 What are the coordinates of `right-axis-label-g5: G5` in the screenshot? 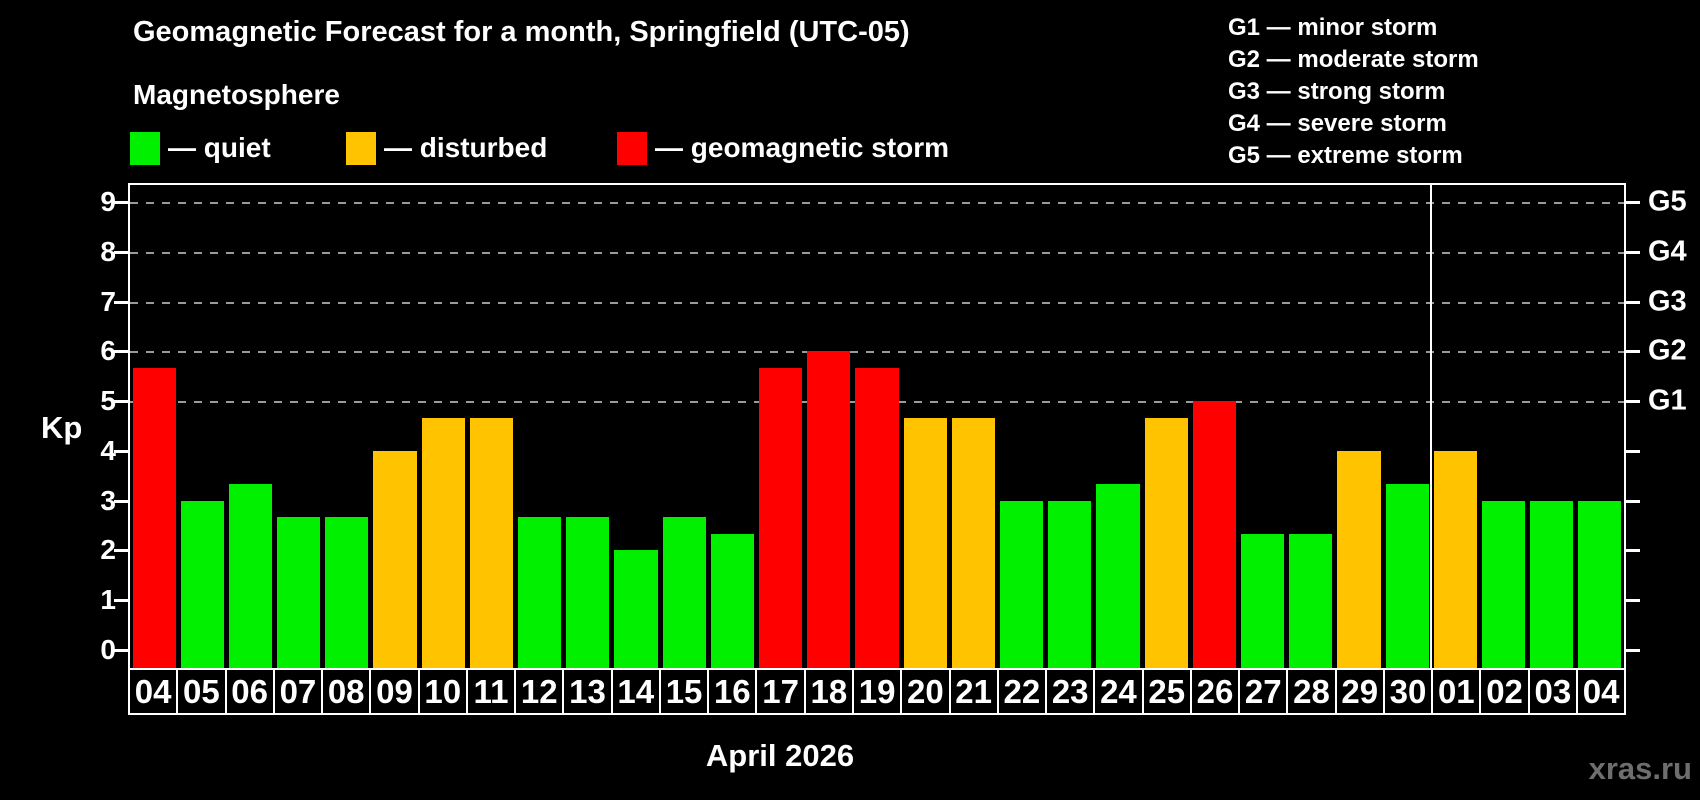 It's located at (1667, 201).